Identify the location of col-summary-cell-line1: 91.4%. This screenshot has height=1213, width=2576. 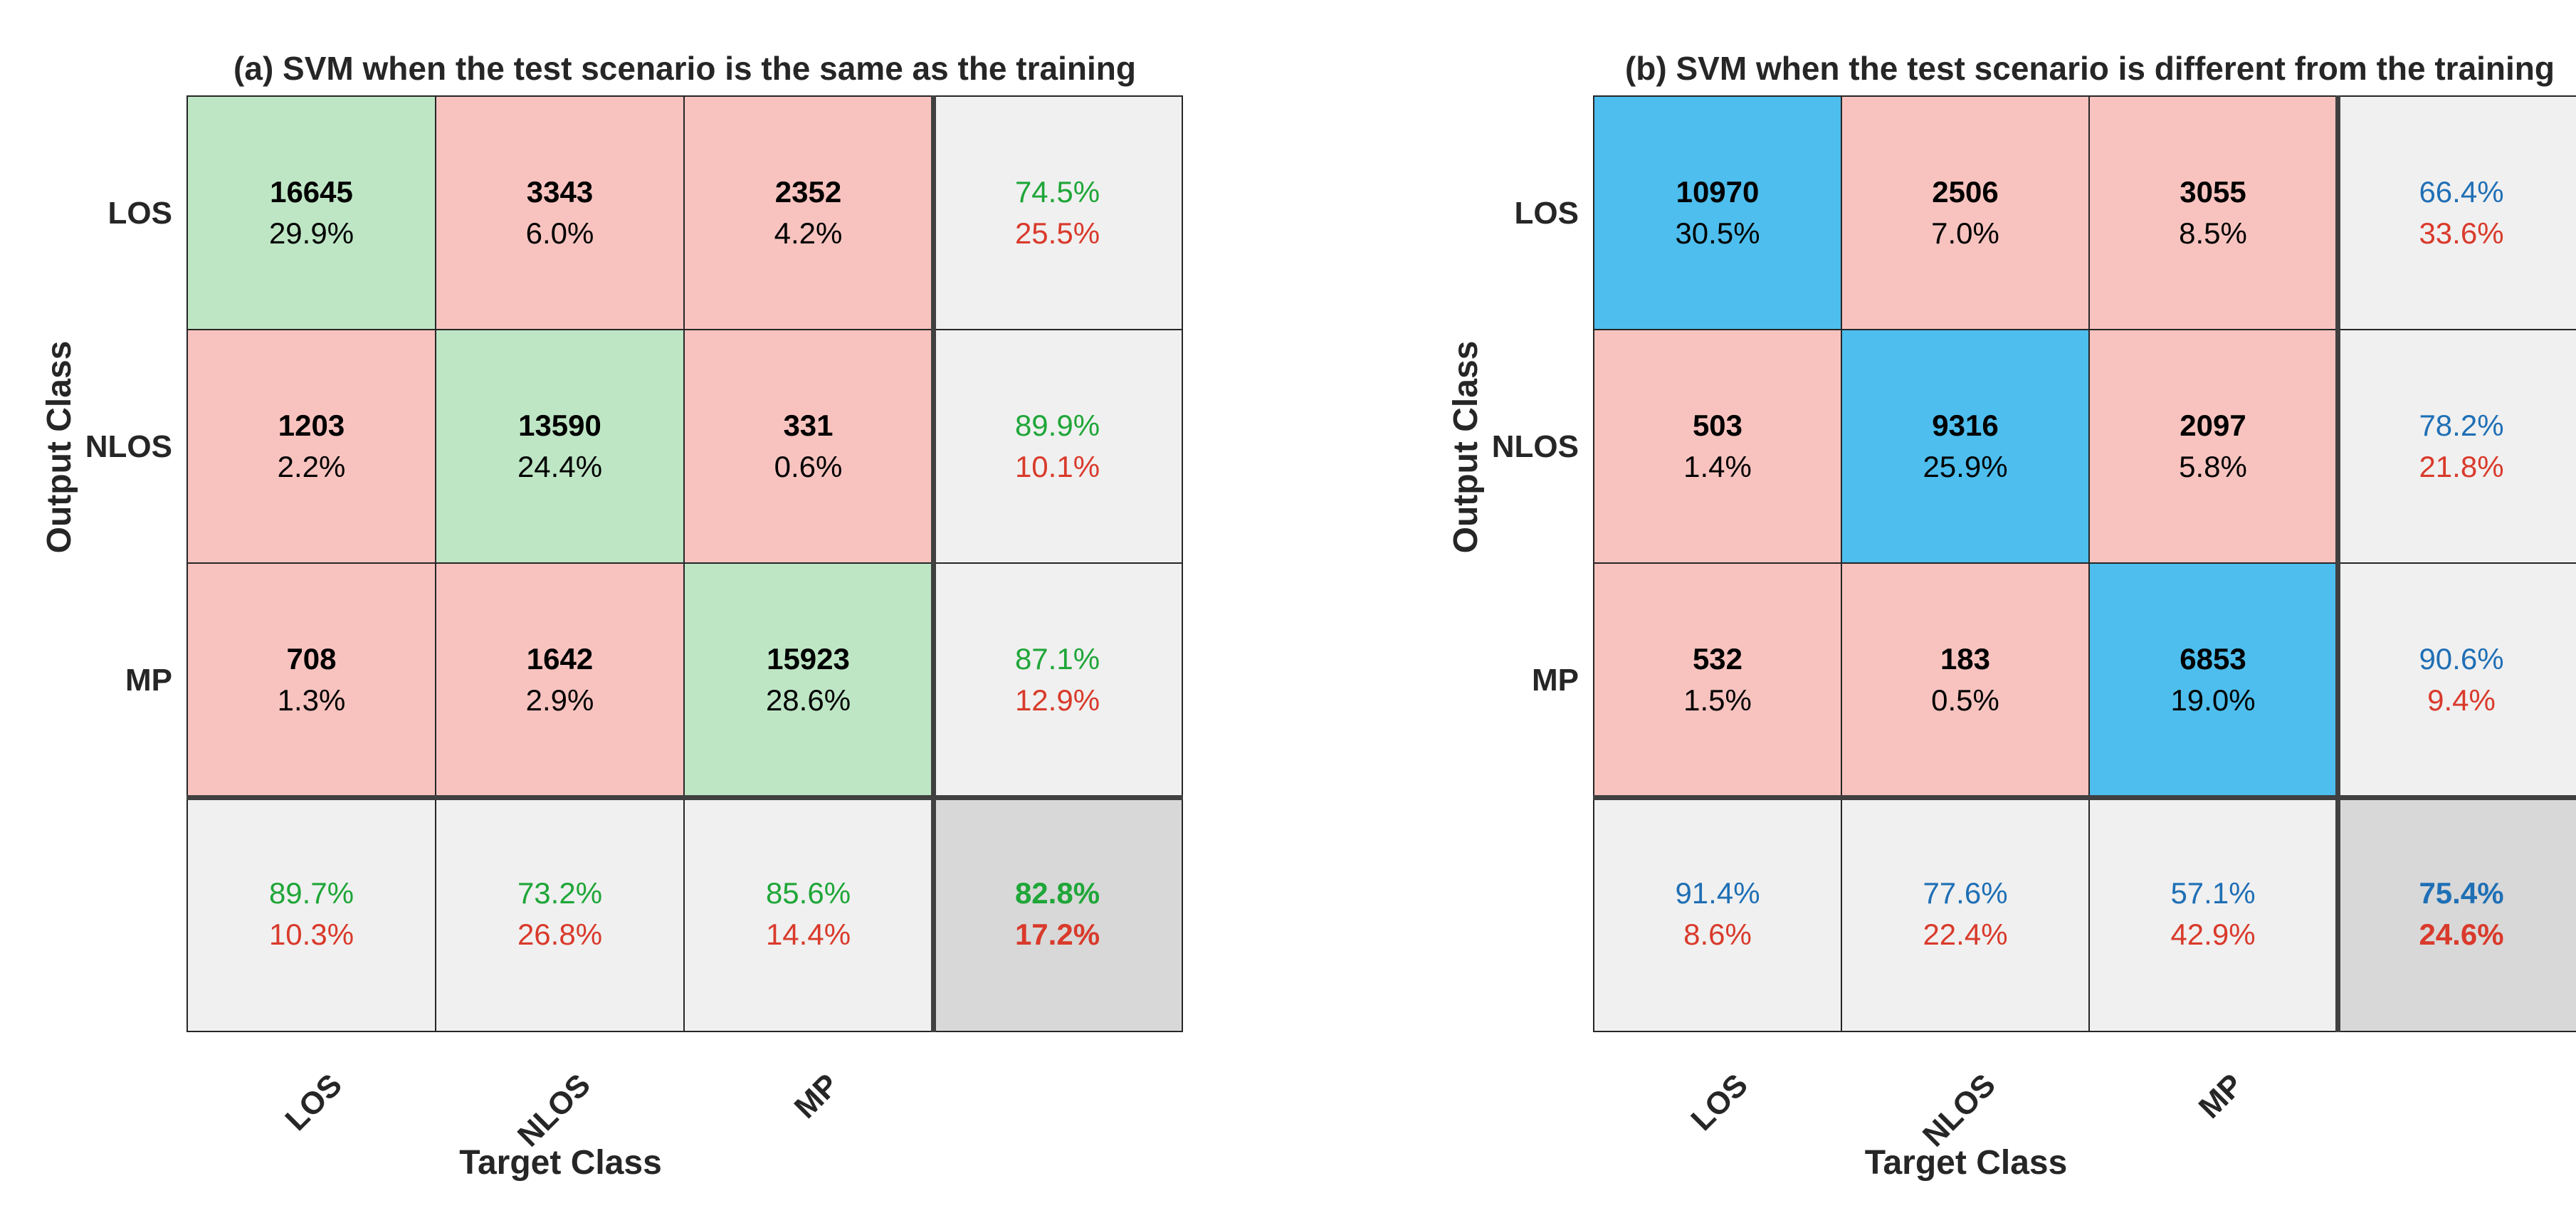
(1718, 893).